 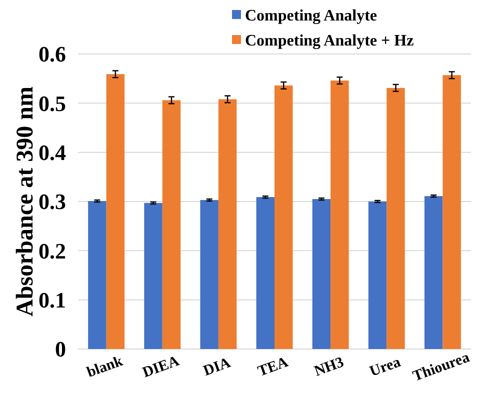 I want to click on y-tick-label: 0.5, so click(x=52, y=103).